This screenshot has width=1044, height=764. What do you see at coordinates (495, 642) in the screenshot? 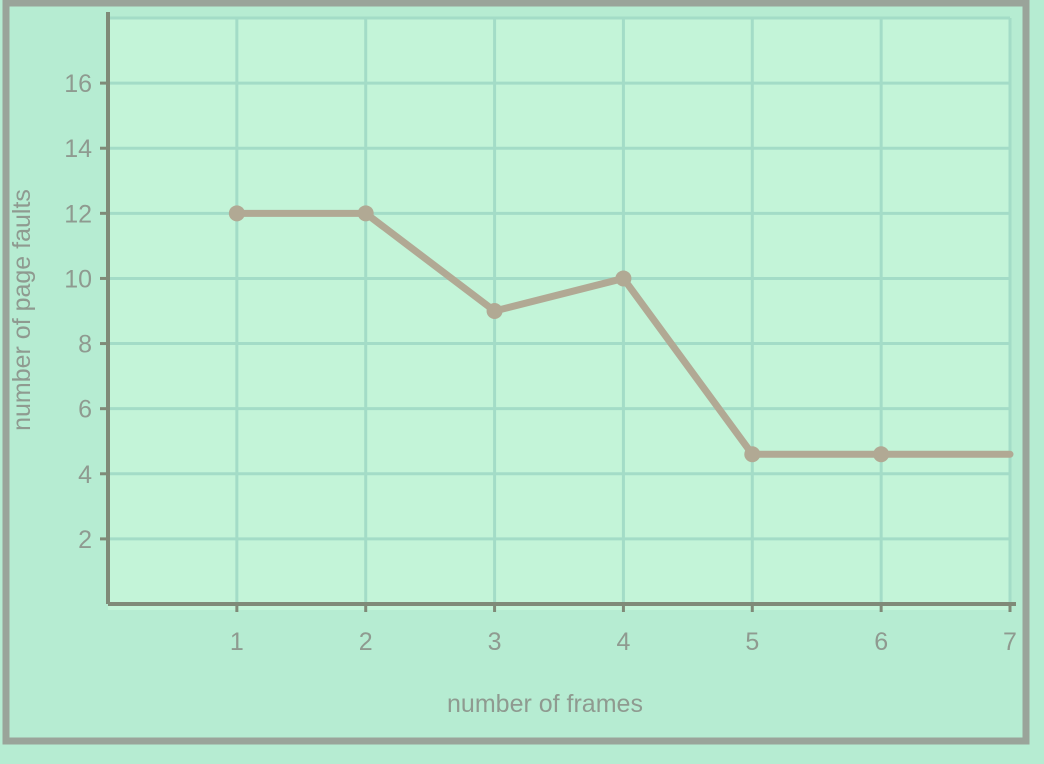
I see `x-tick-label: 3` at bounding box center [495, 642].